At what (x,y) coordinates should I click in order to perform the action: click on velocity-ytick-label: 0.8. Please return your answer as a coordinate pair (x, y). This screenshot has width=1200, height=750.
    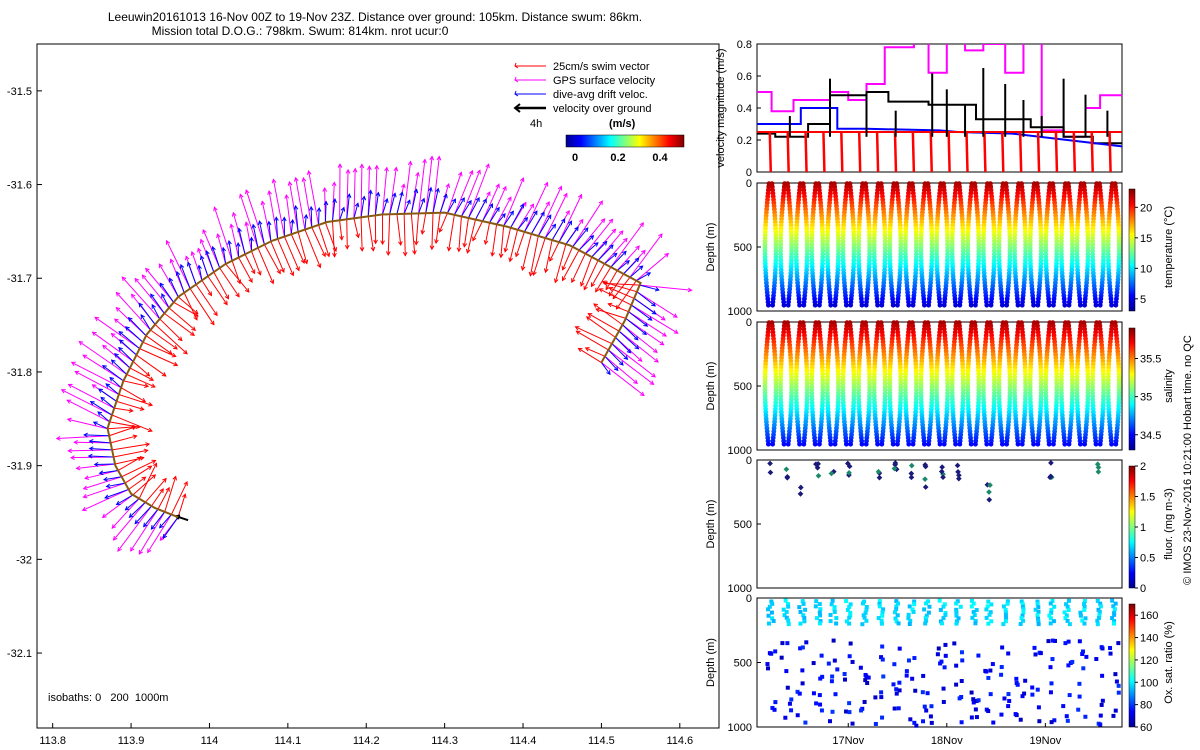
    Looking at the image, I should click on (744, 45).